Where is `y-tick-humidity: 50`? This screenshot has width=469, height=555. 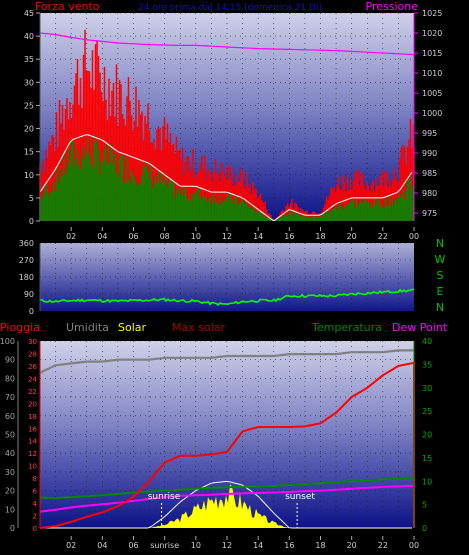 y-tick-humidity: 50 is located at coordinates (10, 435).